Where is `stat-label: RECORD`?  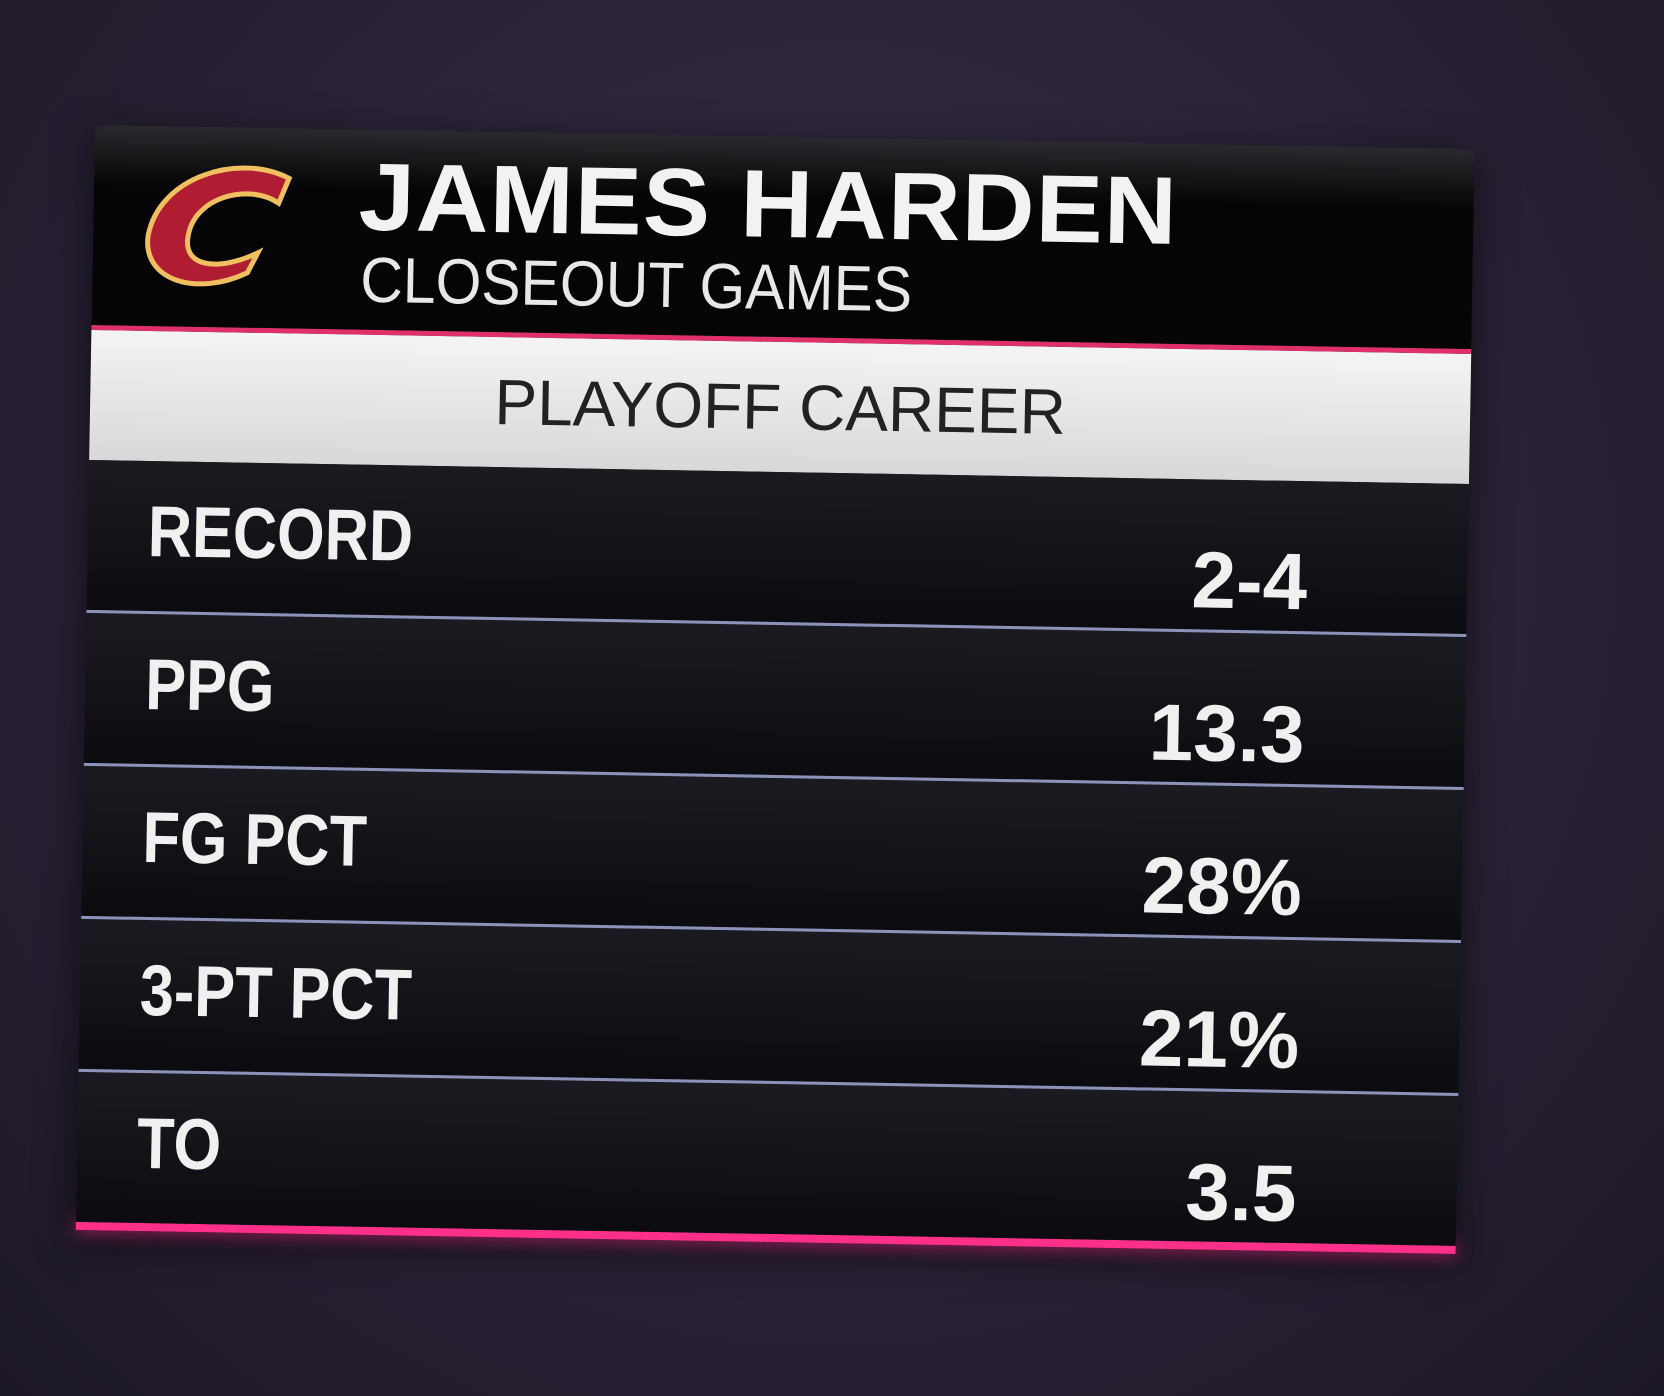
stat-label: RECORD is located at coordinates (280, 534).